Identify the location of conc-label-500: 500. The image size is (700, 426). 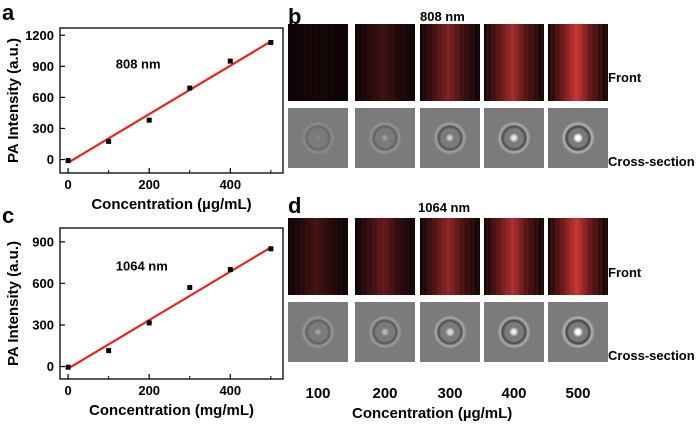
(578, 393).